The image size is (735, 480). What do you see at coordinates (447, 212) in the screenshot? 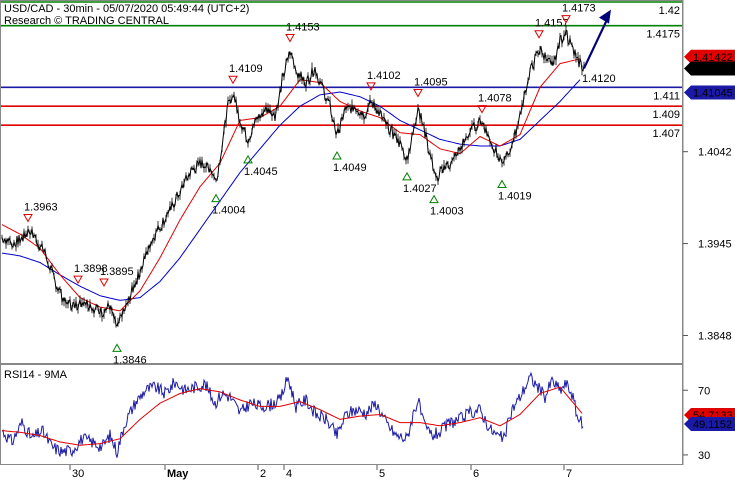
I see `swing-low-label: 1.4003` at bounding box center [447, 212].